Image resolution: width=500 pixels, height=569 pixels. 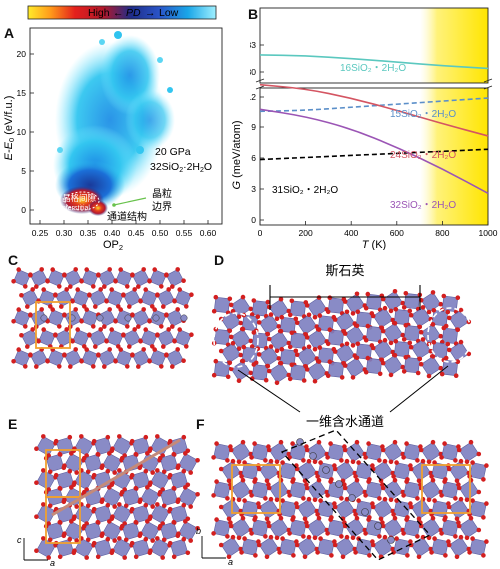 I want to click on grain-pointer, so click(x=130, y=201).